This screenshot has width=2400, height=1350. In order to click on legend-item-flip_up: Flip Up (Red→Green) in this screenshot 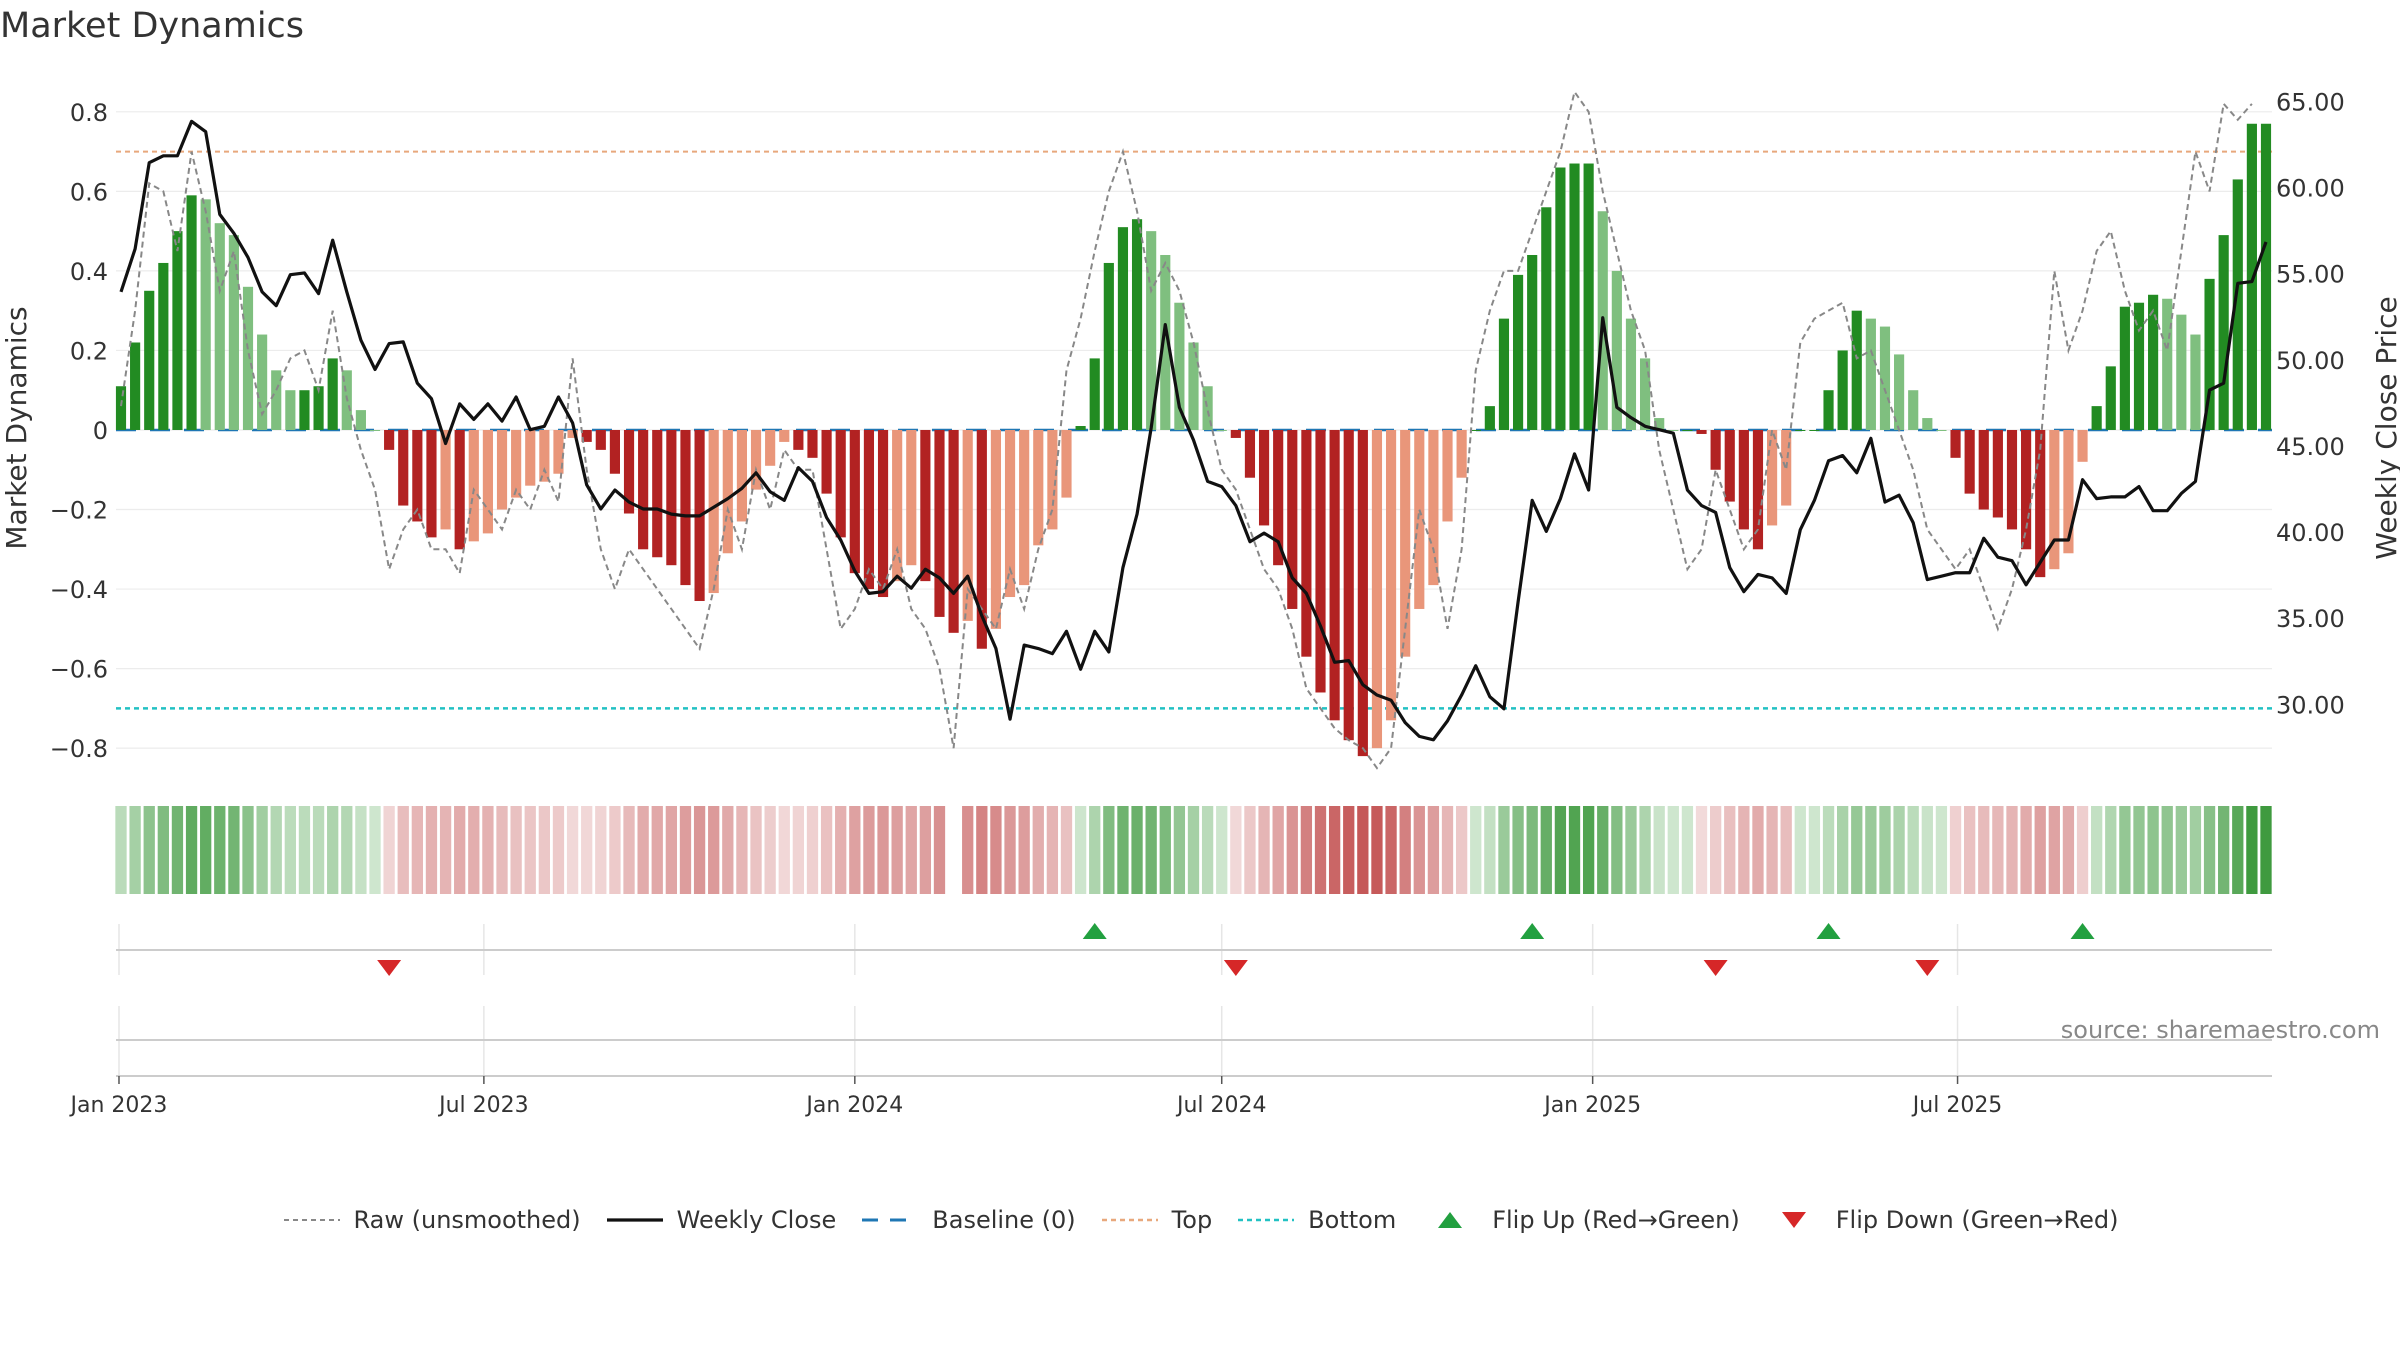, I will do `click(1580, 1220)`.